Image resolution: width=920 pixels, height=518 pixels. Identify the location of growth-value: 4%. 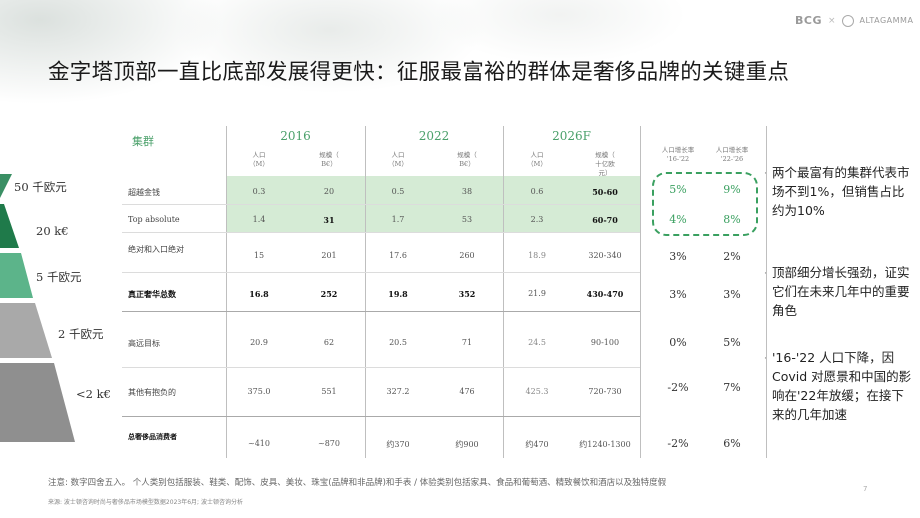
(678, 219).